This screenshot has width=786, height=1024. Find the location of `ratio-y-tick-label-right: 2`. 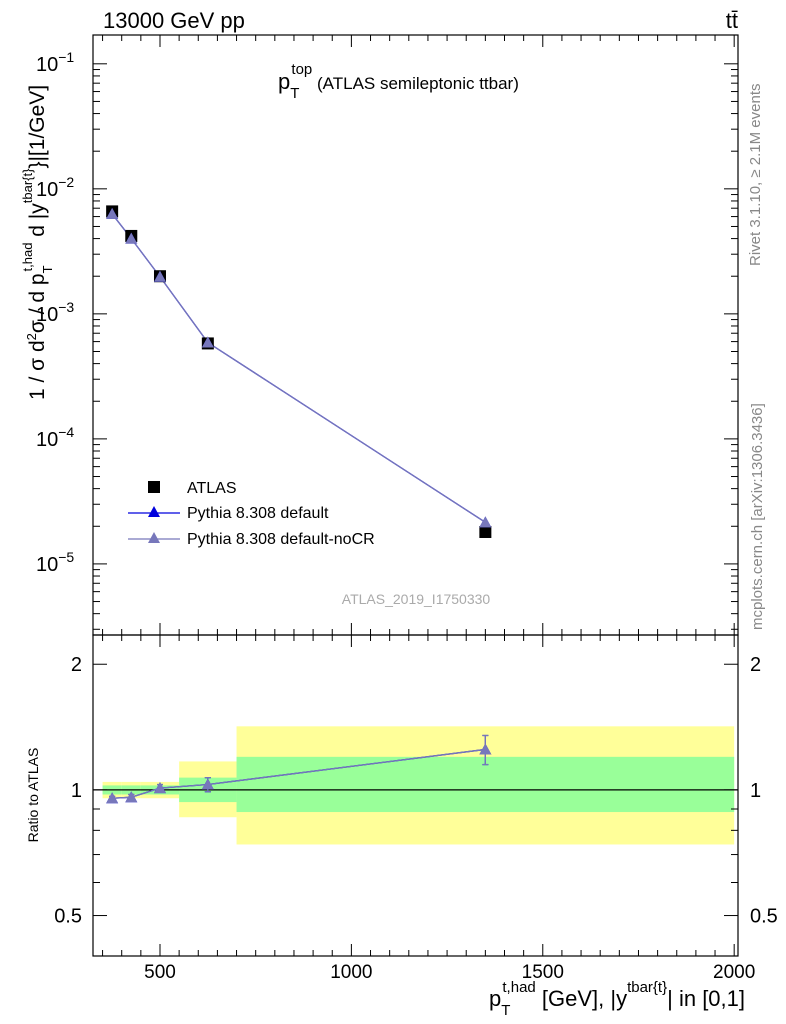

ratio-y-tick-label-right: 2 is located at coordinates (755, 665).